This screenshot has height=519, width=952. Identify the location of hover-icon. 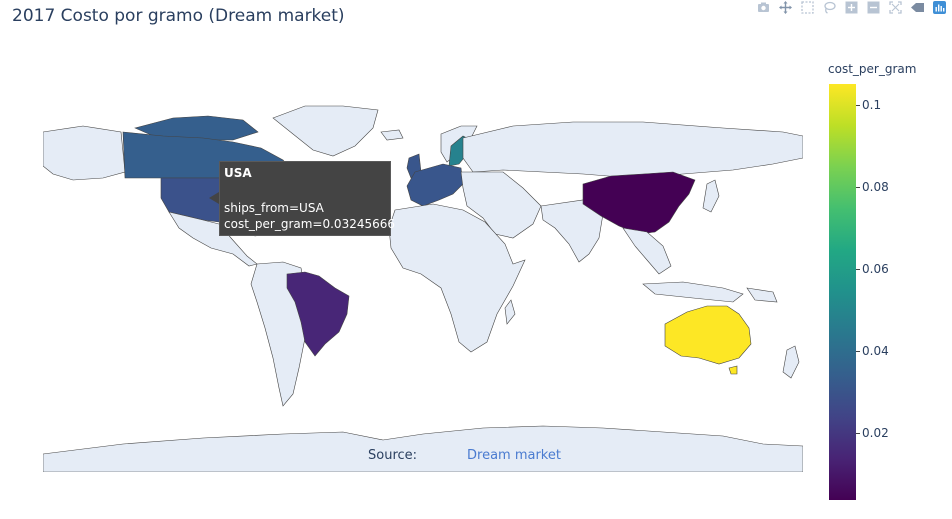
(917, 7).